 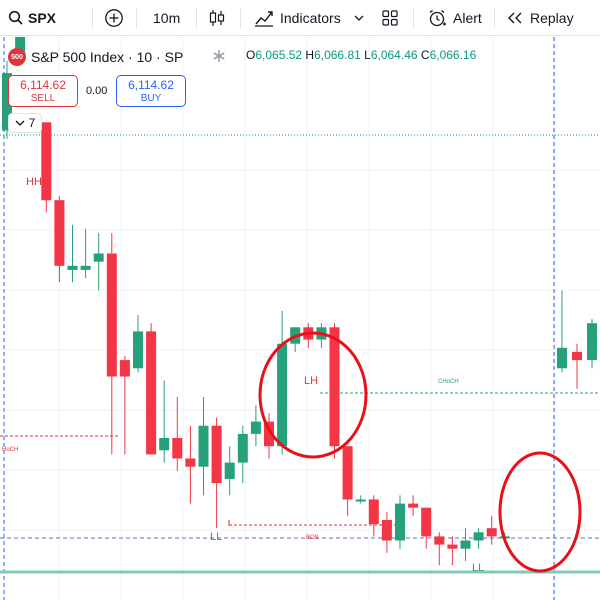 I want to click on replay-button: Replay, so click(x=540, y=18).